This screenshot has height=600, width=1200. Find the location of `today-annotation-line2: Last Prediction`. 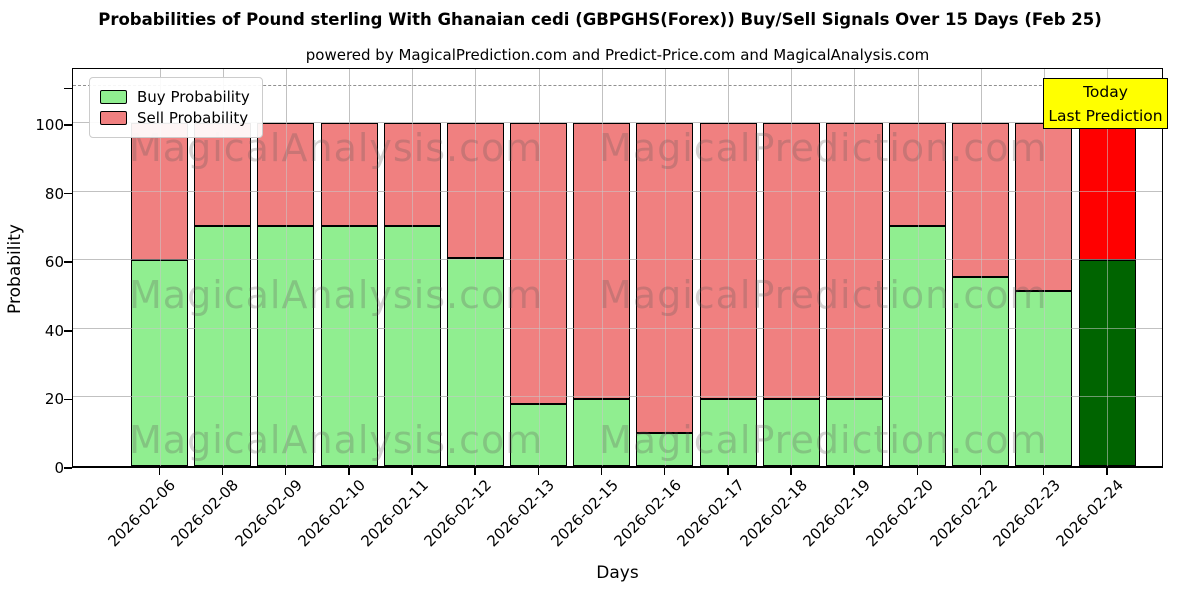

today-annotation-line2: Last Prediction is located at coordinates (1105, 116).